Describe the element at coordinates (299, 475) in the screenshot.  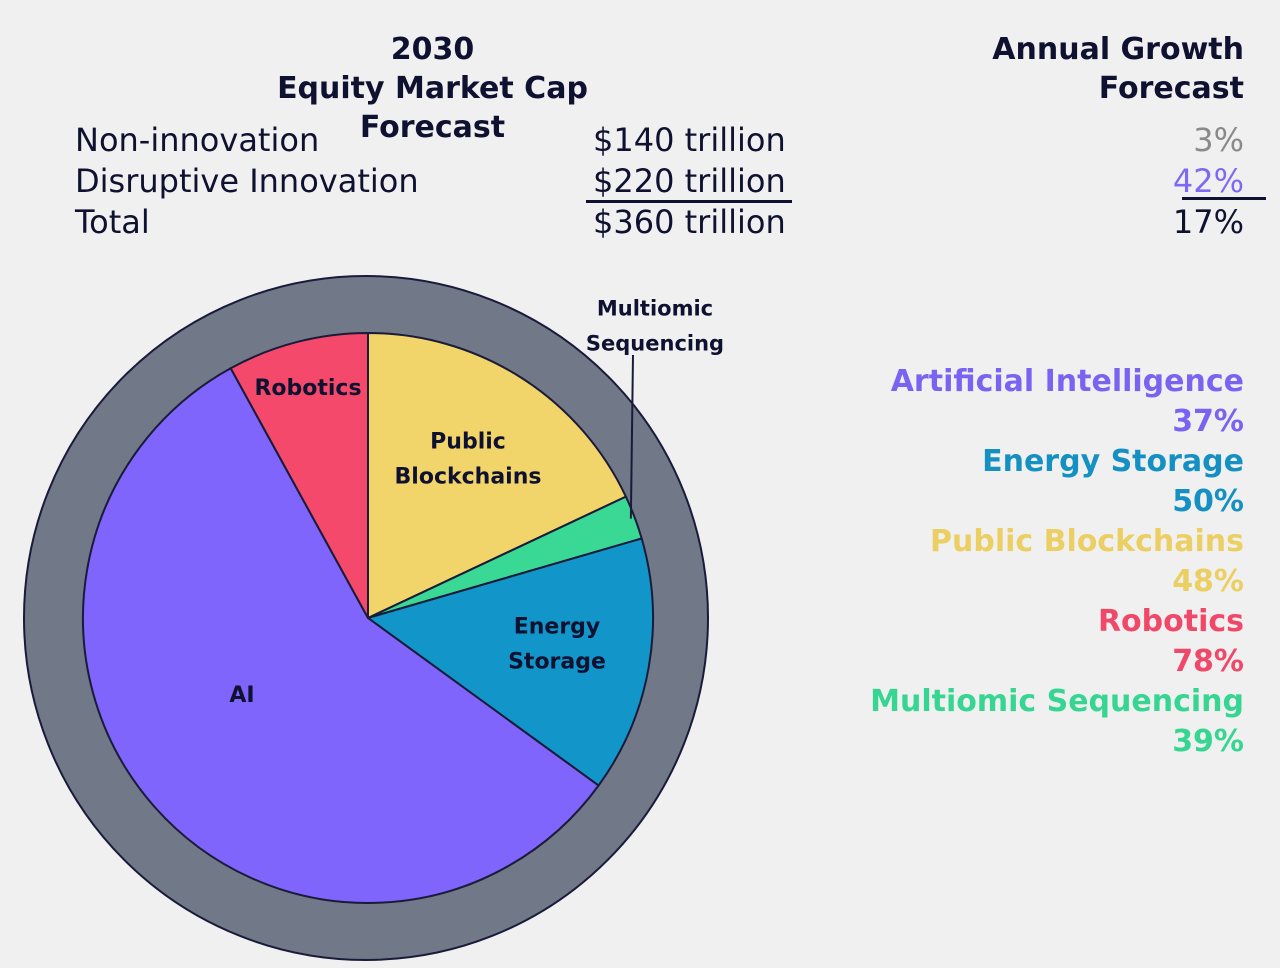
I see `pie-slice-robotics` at that location.